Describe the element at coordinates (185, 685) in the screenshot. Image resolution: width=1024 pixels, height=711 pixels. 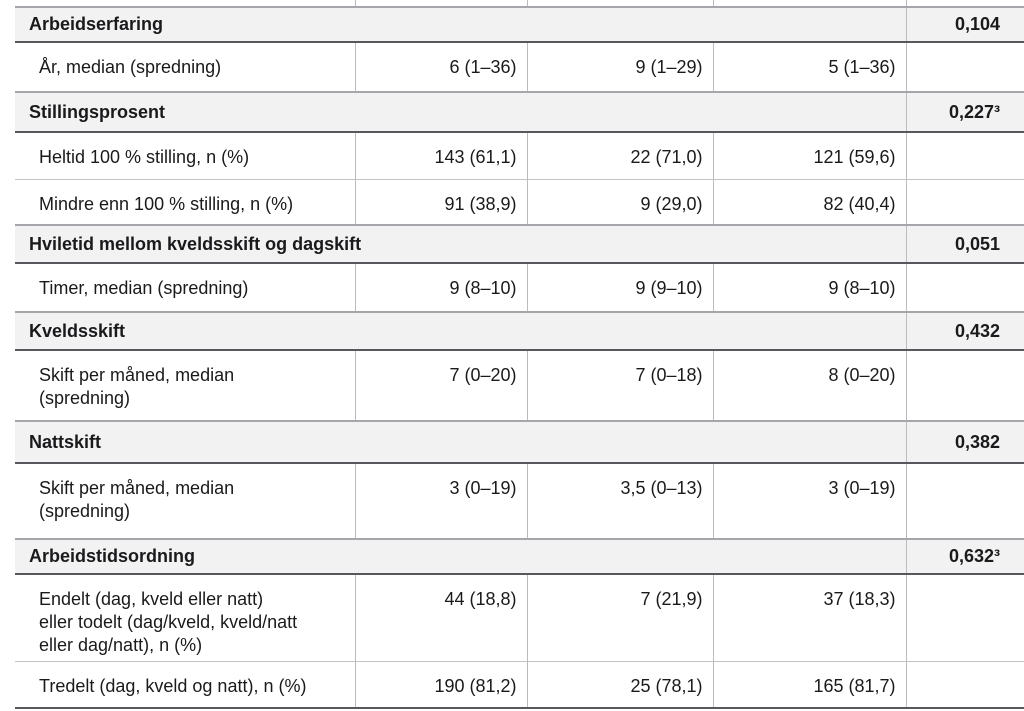
I see `row-label: Tredelt (dag, kveld og natt), n (%)` at that location.